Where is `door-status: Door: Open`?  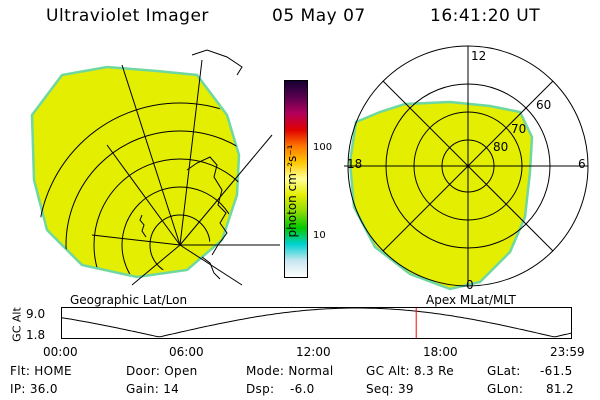
door-status: Door: Open is located at coordinates (162, 371).